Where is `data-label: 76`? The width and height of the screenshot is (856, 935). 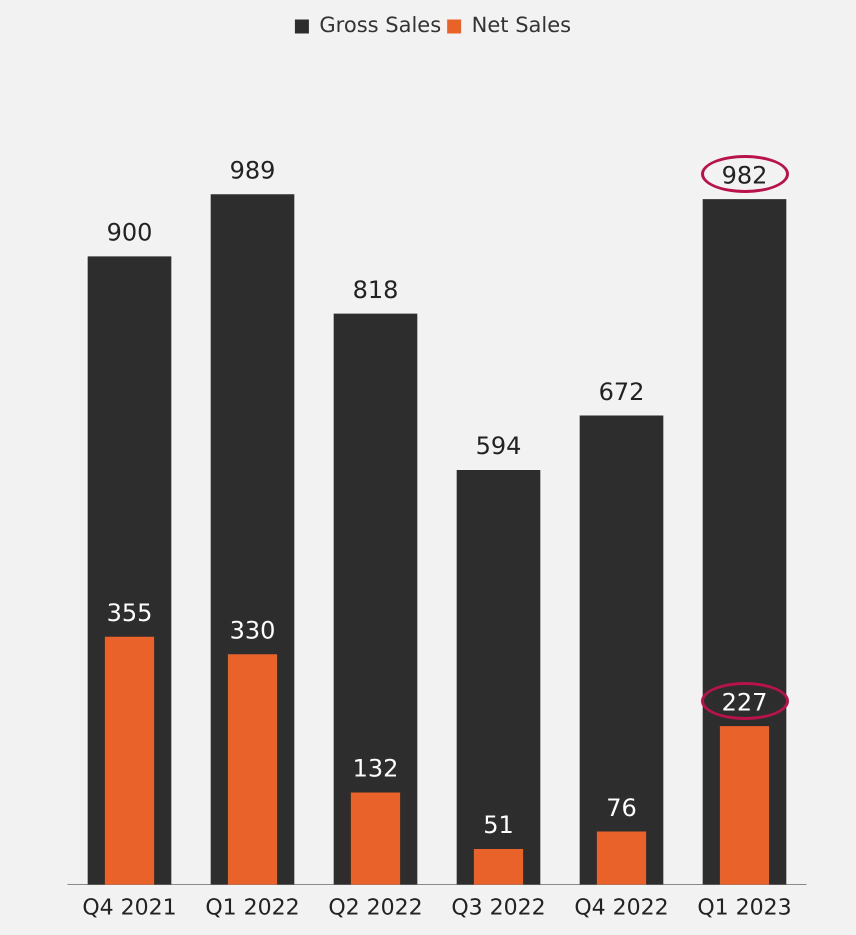
data-label: 76 is located at coordinates (621, 808).